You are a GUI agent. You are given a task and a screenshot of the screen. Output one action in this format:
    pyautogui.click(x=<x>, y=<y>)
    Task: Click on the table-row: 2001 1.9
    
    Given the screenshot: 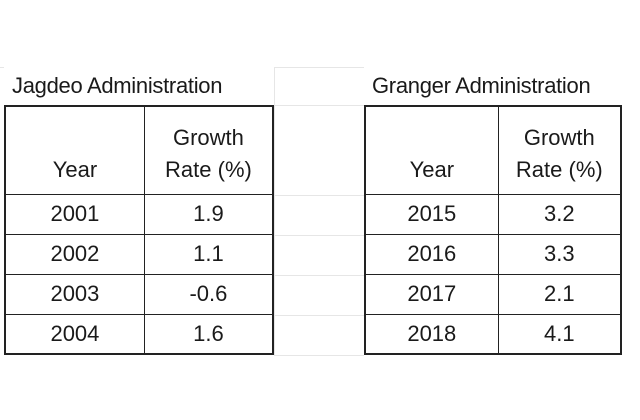 What is the action you would take?
    pyautogui.click(x=139, y=214)
    